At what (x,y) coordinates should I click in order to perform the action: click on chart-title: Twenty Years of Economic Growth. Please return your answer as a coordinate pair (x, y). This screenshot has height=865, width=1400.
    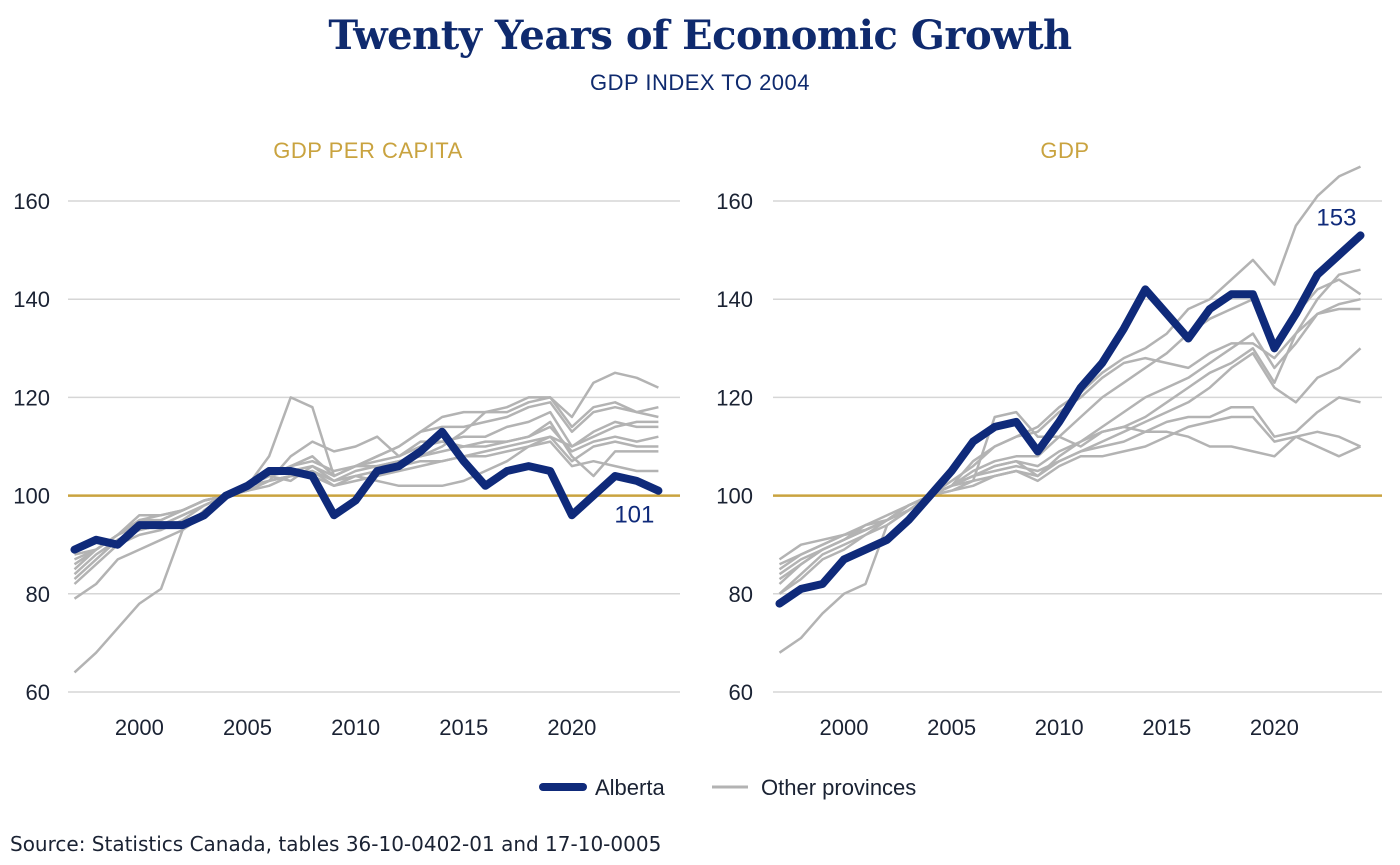
    Looking at the image, I should click on (700, 35).